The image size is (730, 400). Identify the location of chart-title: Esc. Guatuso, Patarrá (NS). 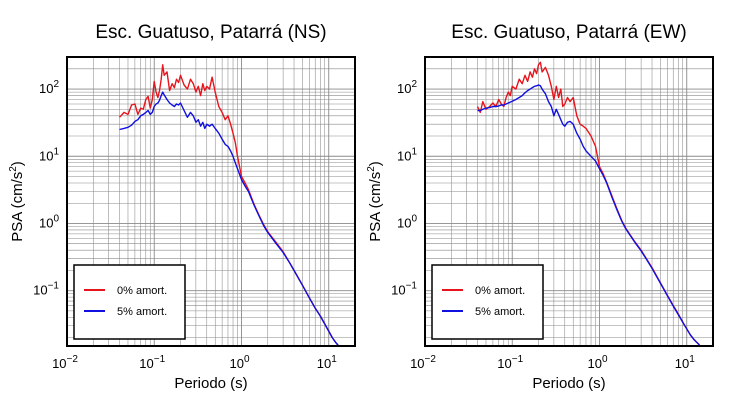
(210, 32).